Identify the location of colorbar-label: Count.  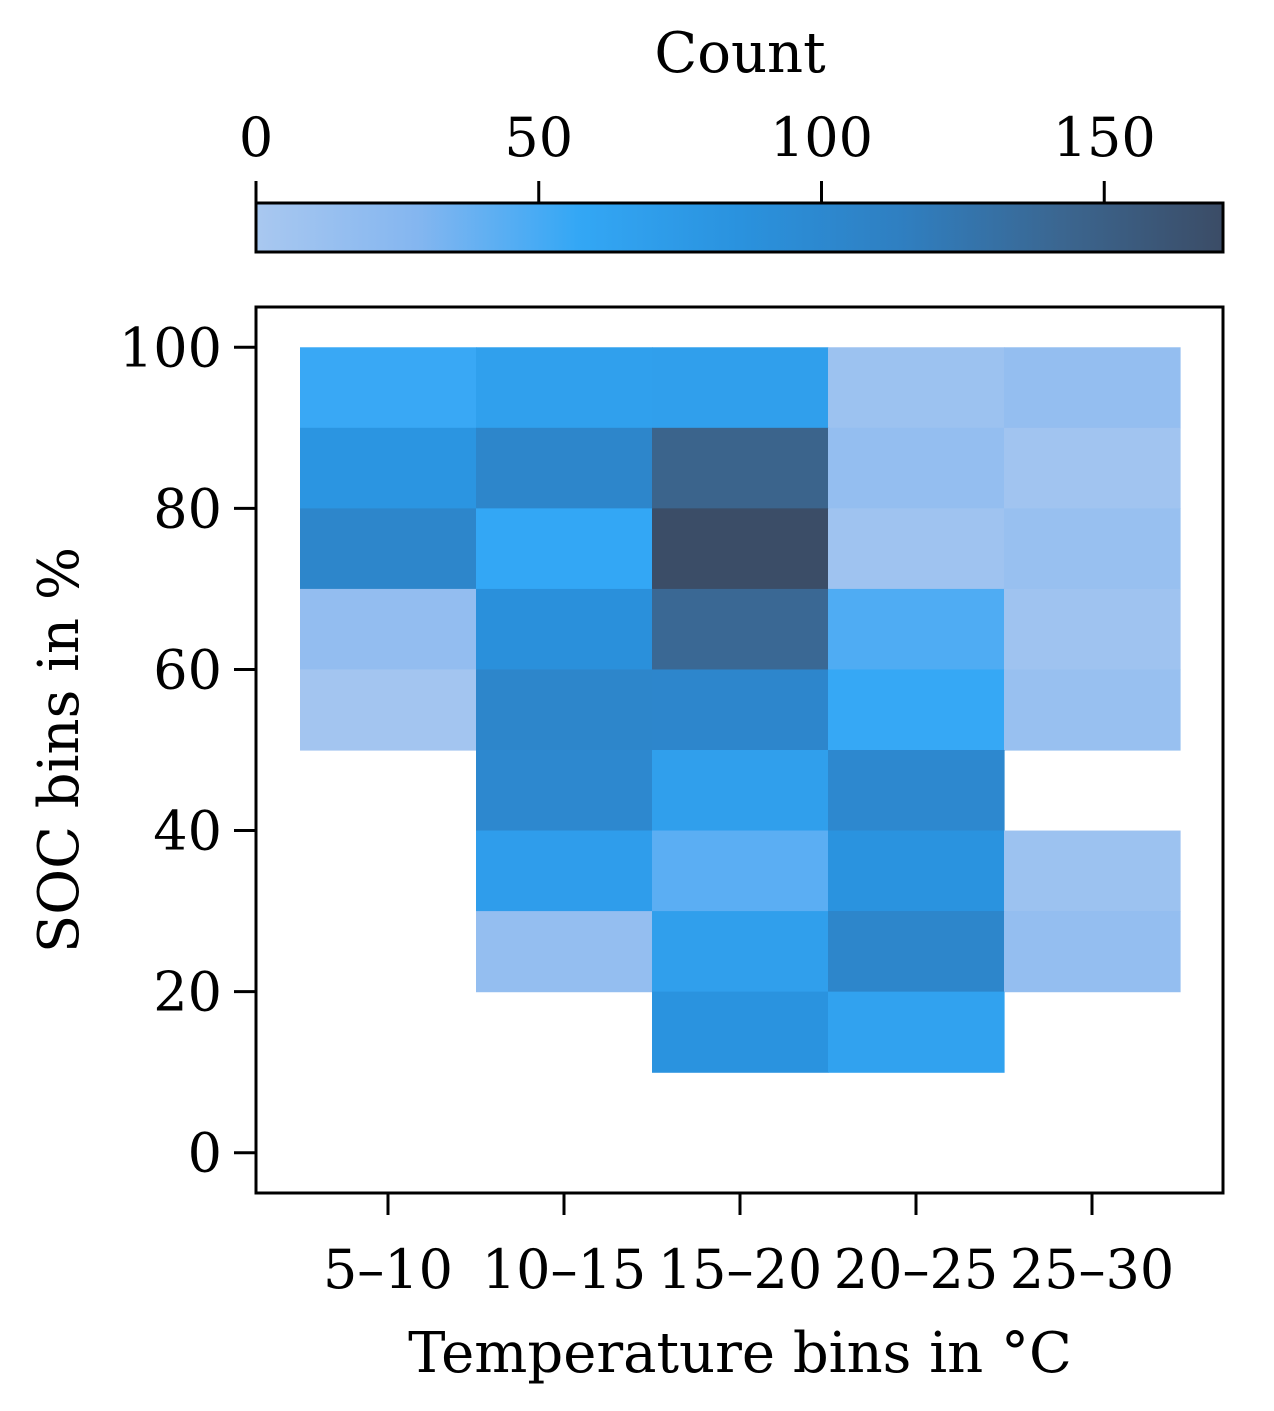
(740, 53).